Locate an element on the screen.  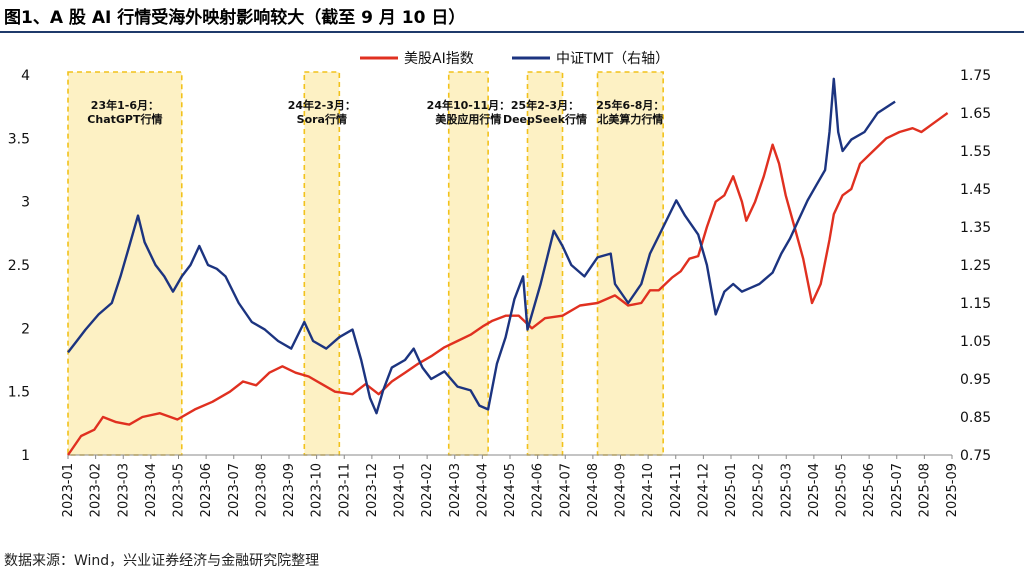
x-tick-label: 2025-05 is located at coordinates (842, 490).